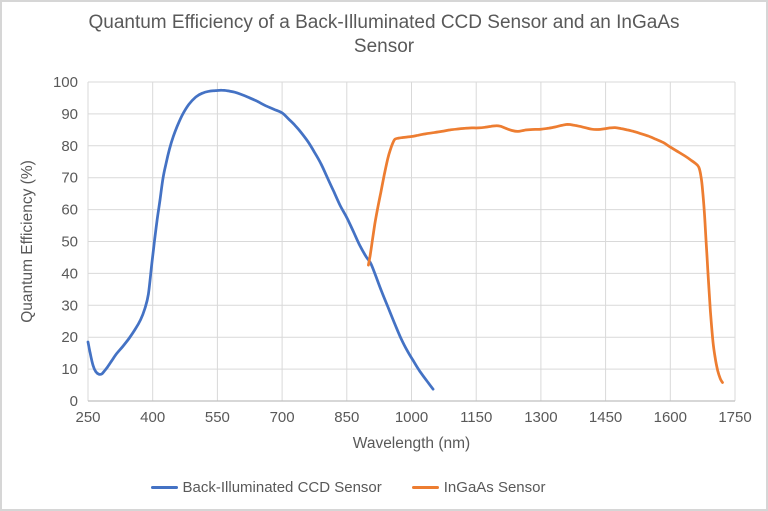  I want to click on x-tick-label: 550, so click(217, 417).